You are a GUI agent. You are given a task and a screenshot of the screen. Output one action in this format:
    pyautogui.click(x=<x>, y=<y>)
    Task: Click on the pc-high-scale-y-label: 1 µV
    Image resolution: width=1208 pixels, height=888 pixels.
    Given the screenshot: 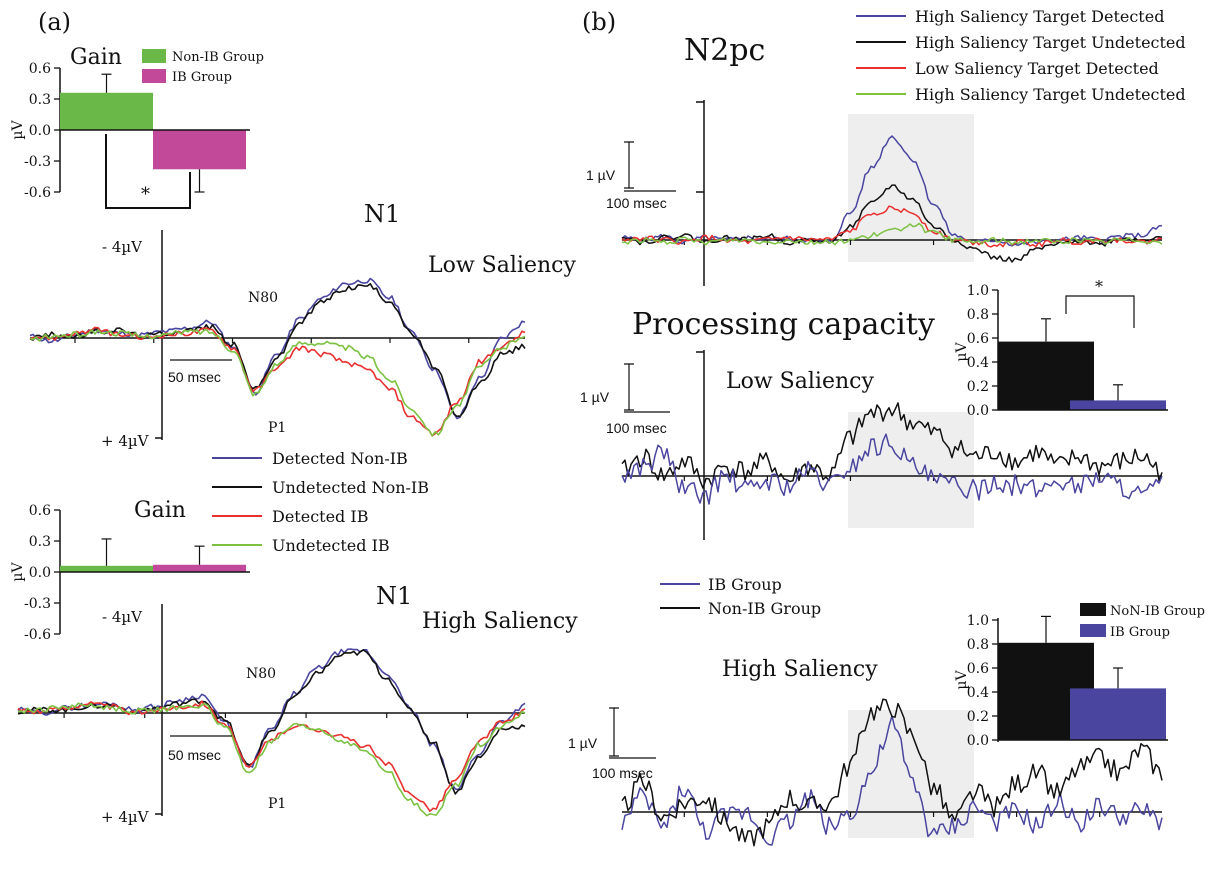 What is the action you would take?
    pyautogui.click(x=583, y=743)
    